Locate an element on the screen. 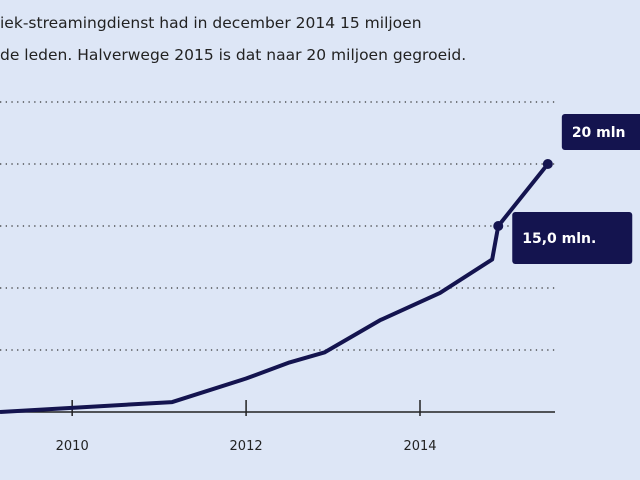 The height and width of the screenshot is (480, 640). x-tick-label: 2014 is located at coordinates (419, 446).